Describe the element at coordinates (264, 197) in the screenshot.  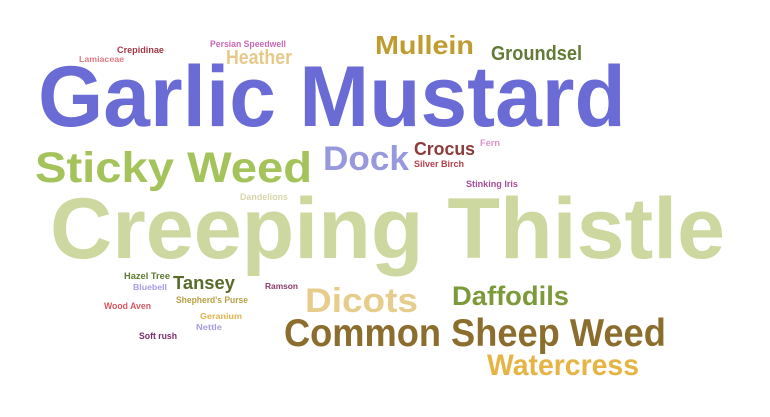
I see `word-dandelions: Dandelions` at that location.